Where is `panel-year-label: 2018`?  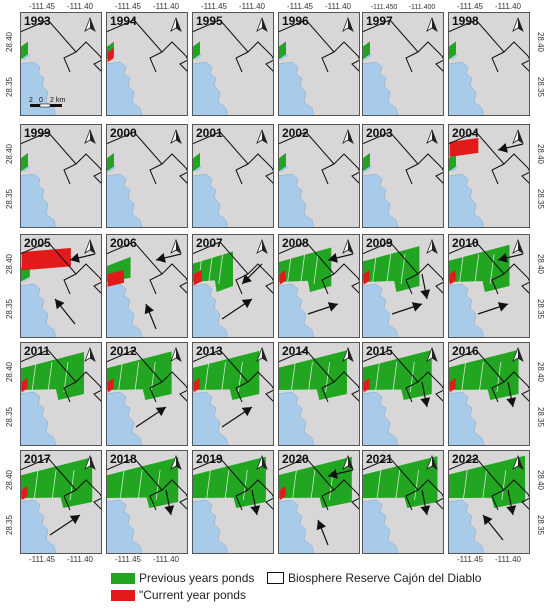
panel-year-label: 2018 is located at coordinates (123, 459).